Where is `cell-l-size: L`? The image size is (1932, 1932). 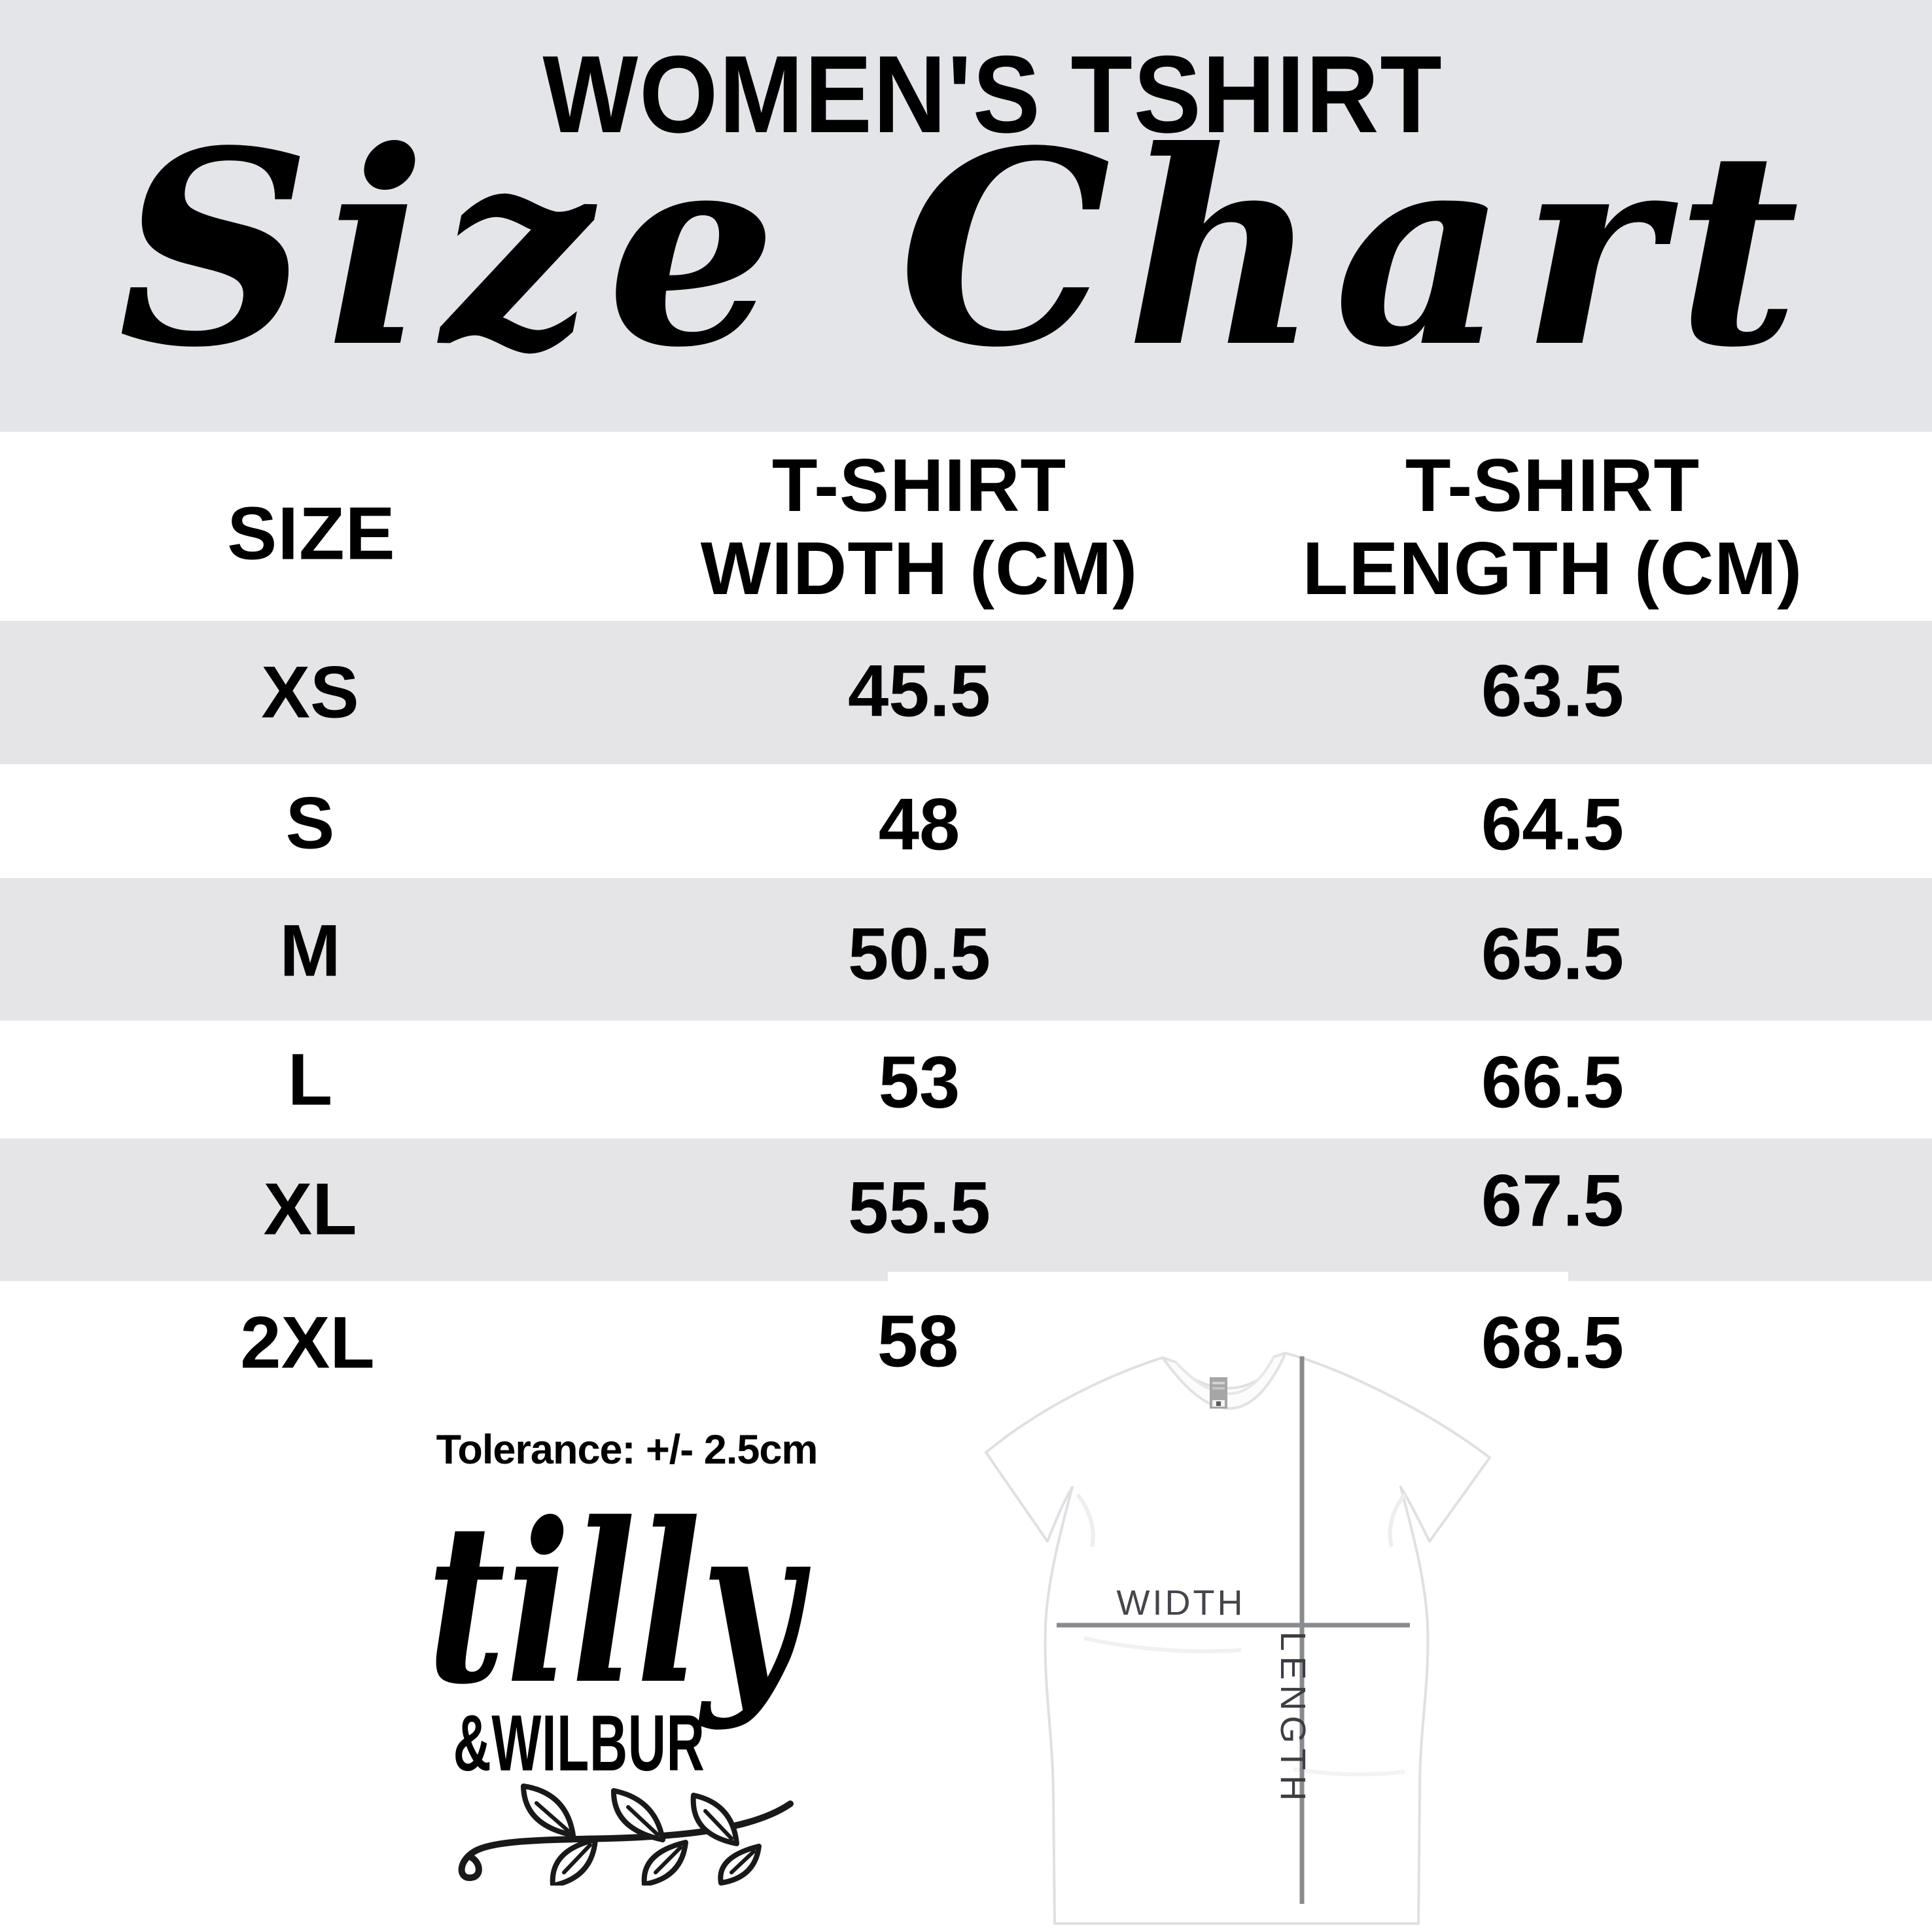
cell-l-size: L is located at coordinates (310, 1079).